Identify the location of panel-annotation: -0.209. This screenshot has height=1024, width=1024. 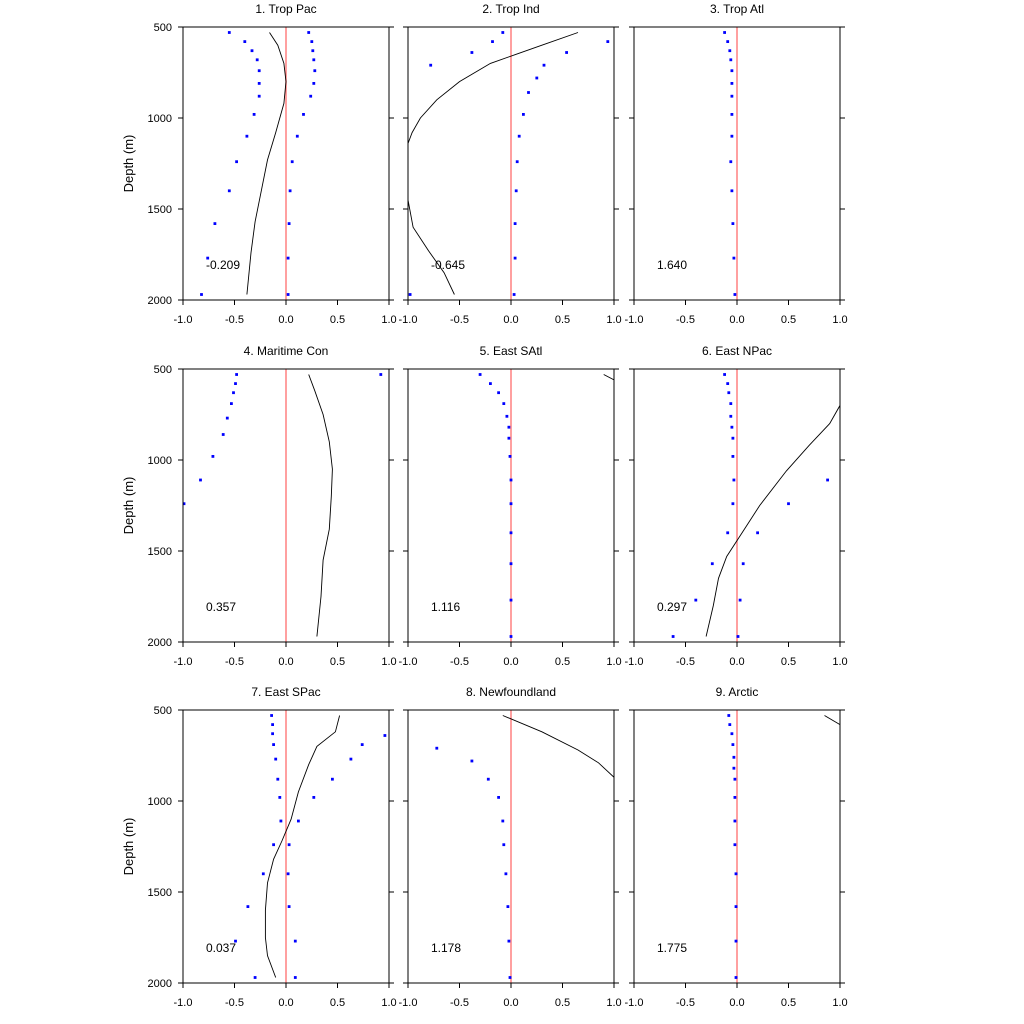
(223, 265).